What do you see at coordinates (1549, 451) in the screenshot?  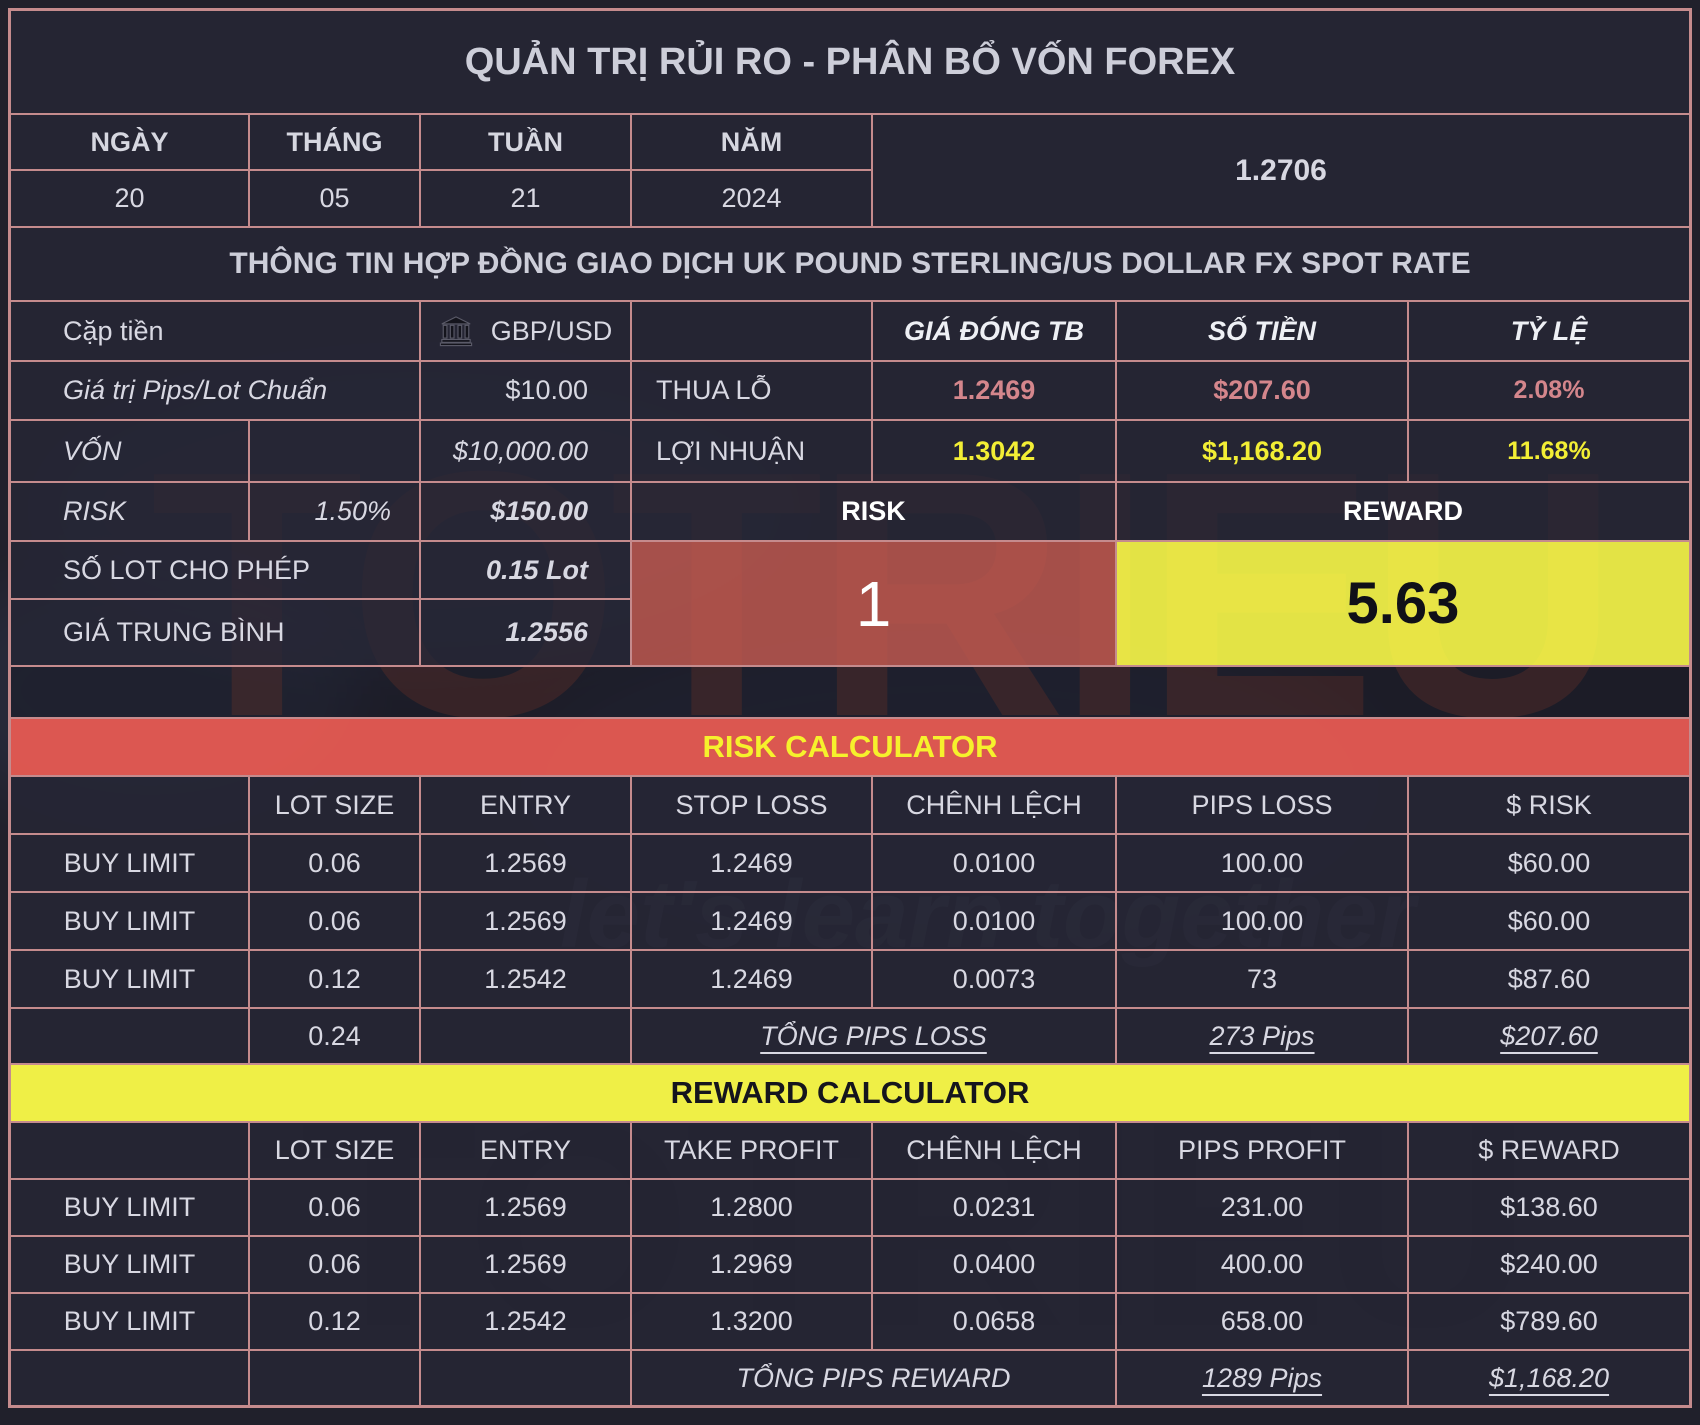 I see `profit-percent: 11.68%` at bounding box center [1549, 451].